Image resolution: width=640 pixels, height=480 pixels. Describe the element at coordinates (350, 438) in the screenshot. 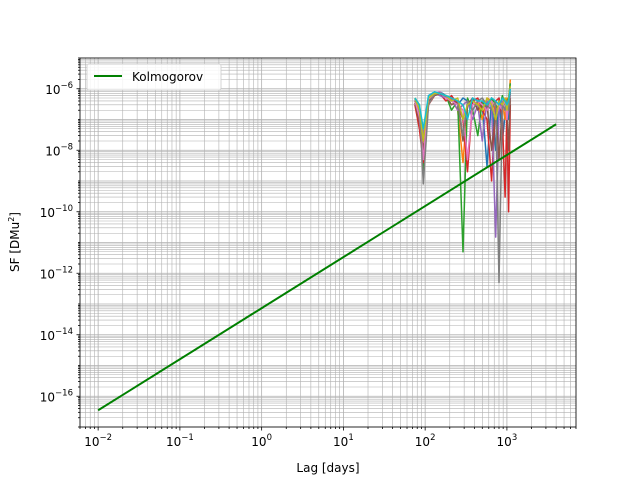

I see `x-tick-exponent: 1` at that location.